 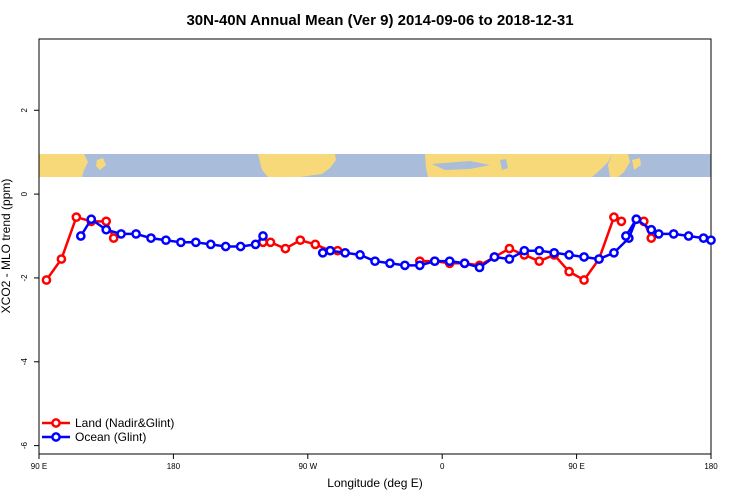 What do you see at coordinates (24, 193) in the screenshot?
I see `y-tick-label: 0` at bounding box center [24, 193].